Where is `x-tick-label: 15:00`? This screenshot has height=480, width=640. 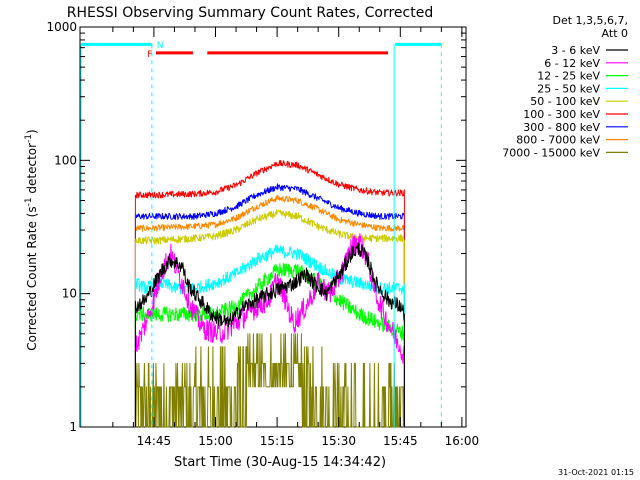
x-tick-label: 15:00 is located at coordinates (215, 441).